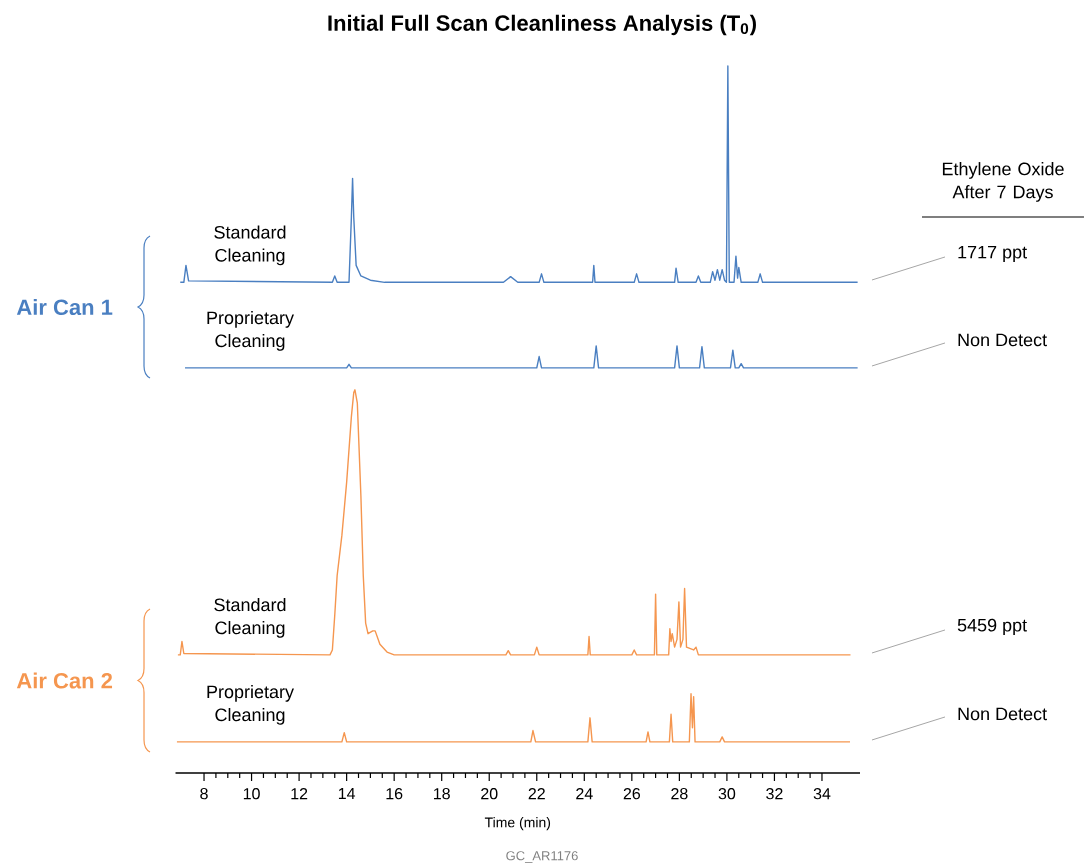  Describe the element at coordinates (251, 794) in the screenshot. I see `x-tick-label: 10` at that location.